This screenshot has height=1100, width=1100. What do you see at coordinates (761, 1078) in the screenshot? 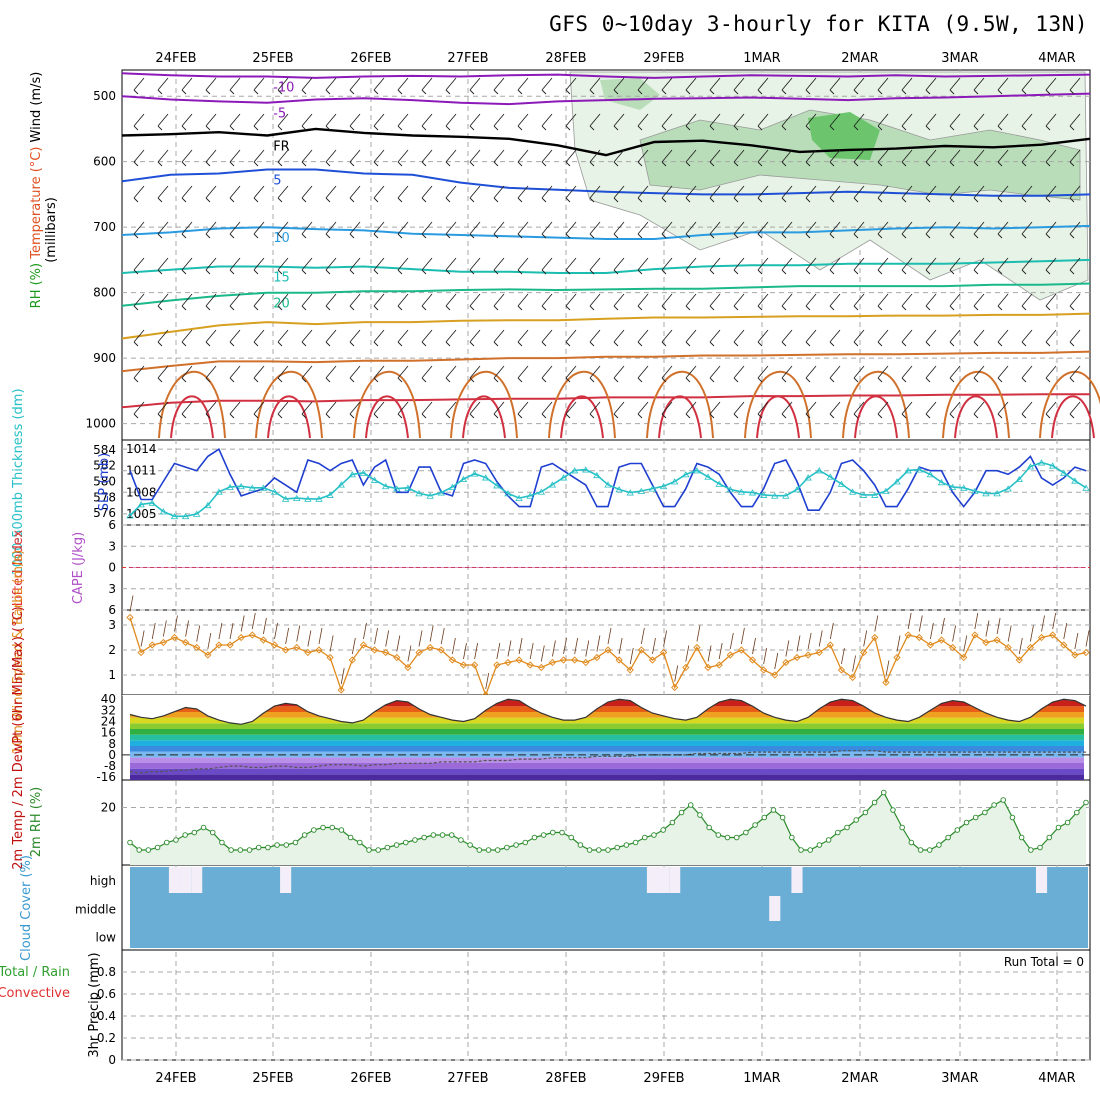
I see `date-label-bottom: 1MAR` at bounding box center [761, 1078].